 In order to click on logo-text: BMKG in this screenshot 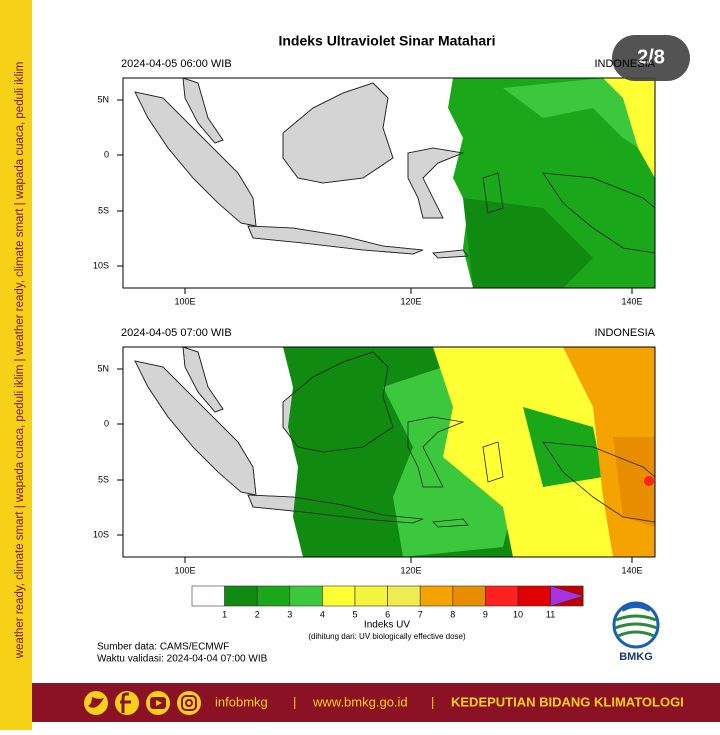, I will do `click(636, 657)`.